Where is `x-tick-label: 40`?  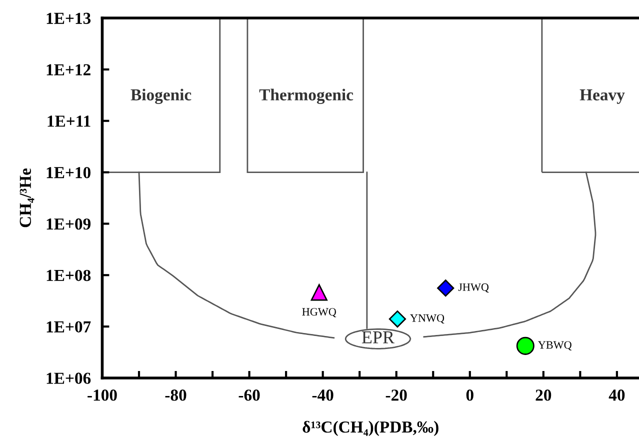
x-tick-label: 40 is located at coordinates (616, 395).